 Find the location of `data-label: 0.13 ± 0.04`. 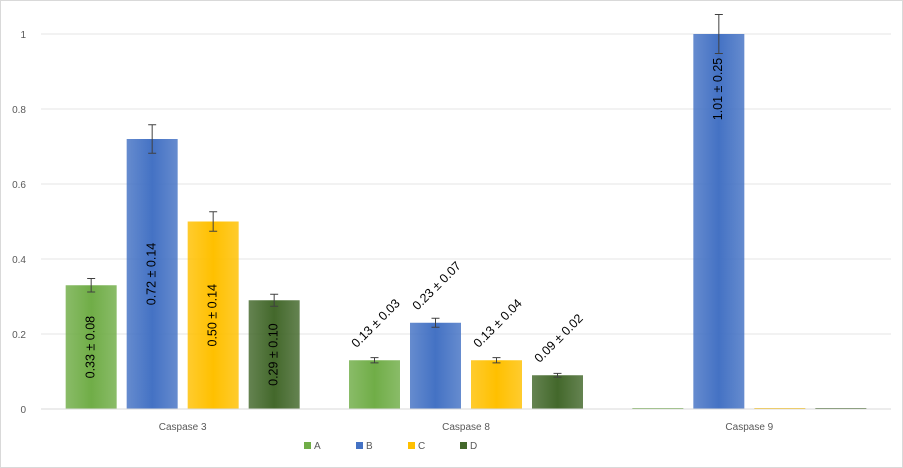

data-label: 0.13 ± 0.04 is located at coordinates (498, 323).